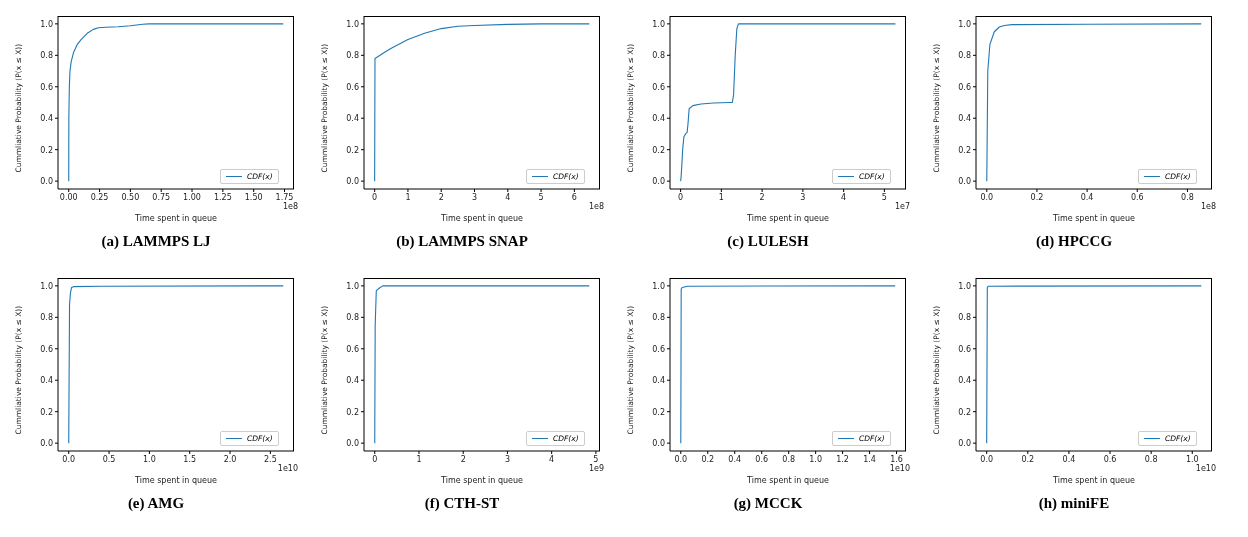 Image resolution: width=1248 pixels, height=537 pixels. Describe the element at coordinates (1110, 459) in the screenshot. I see `x-tick-label: 0.6` at that location.